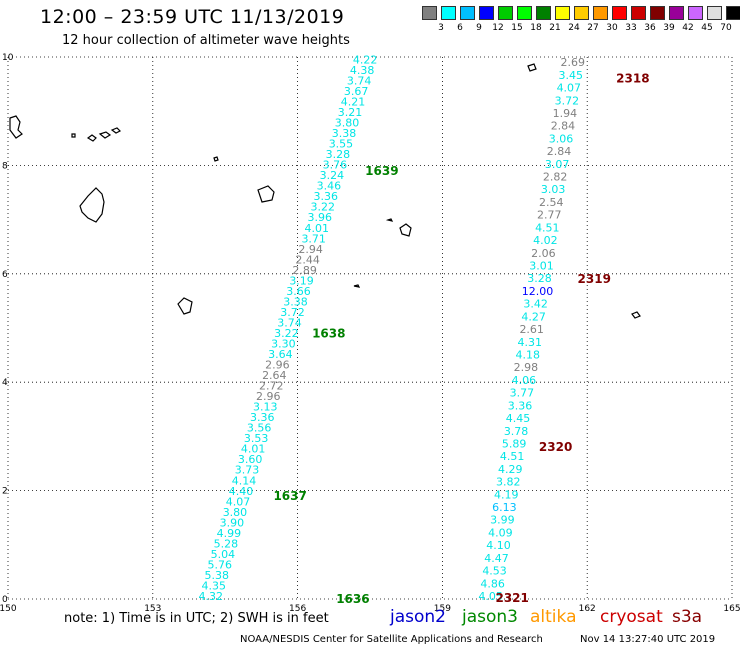 This screenshot has height=650, width=740. What do you see at coordinates (297, 609) in the screenshot?
I see `x-tick-label: 156` at bounding box center [297, 609].